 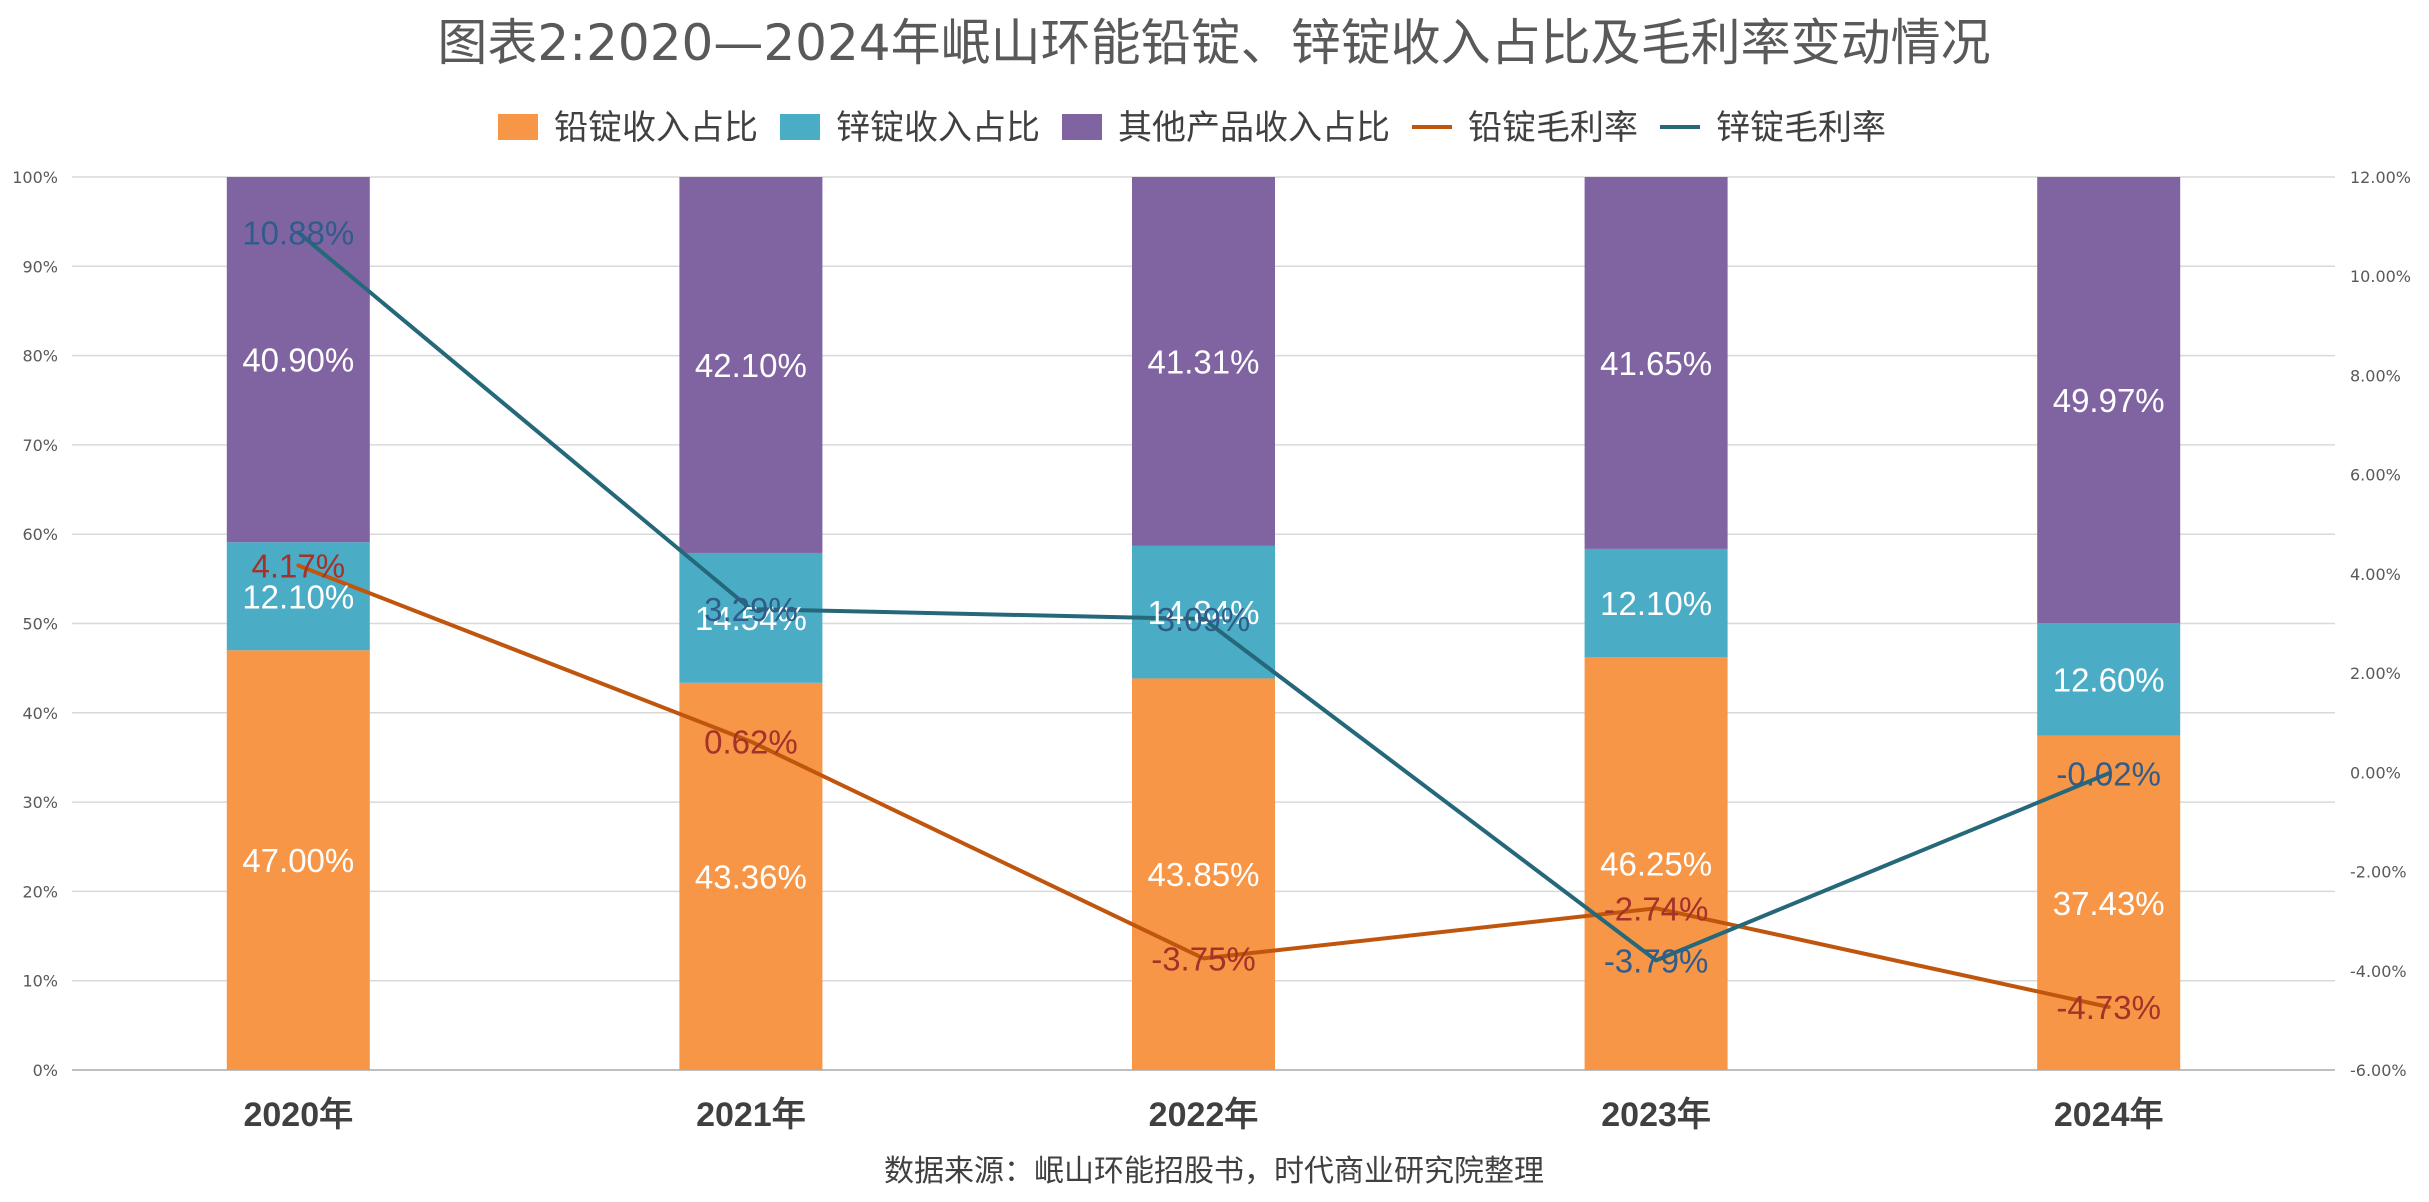 I want to click on line-data-label: -3.75%, so click(x=1203, y=958).